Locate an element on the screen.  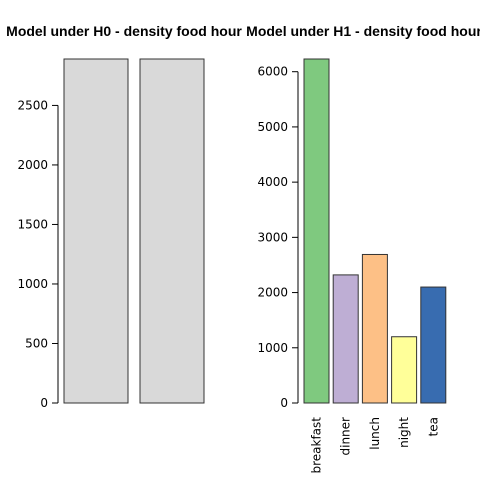
x-label-night: night is located at coordinates (404, 432).